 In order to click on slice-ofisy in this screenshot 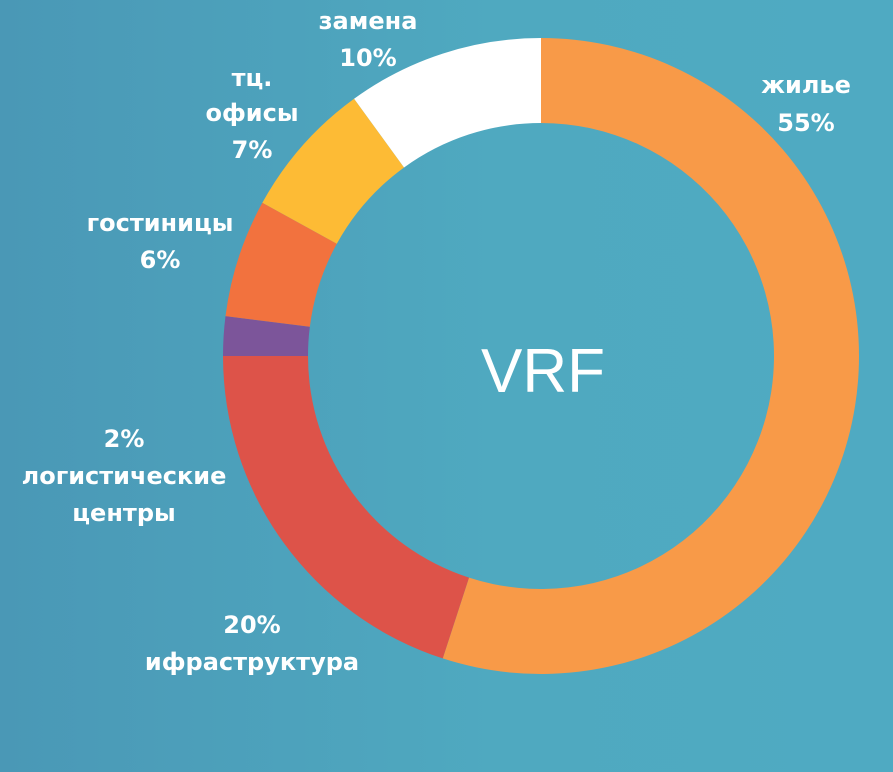, I will do `click(333, 171)`.